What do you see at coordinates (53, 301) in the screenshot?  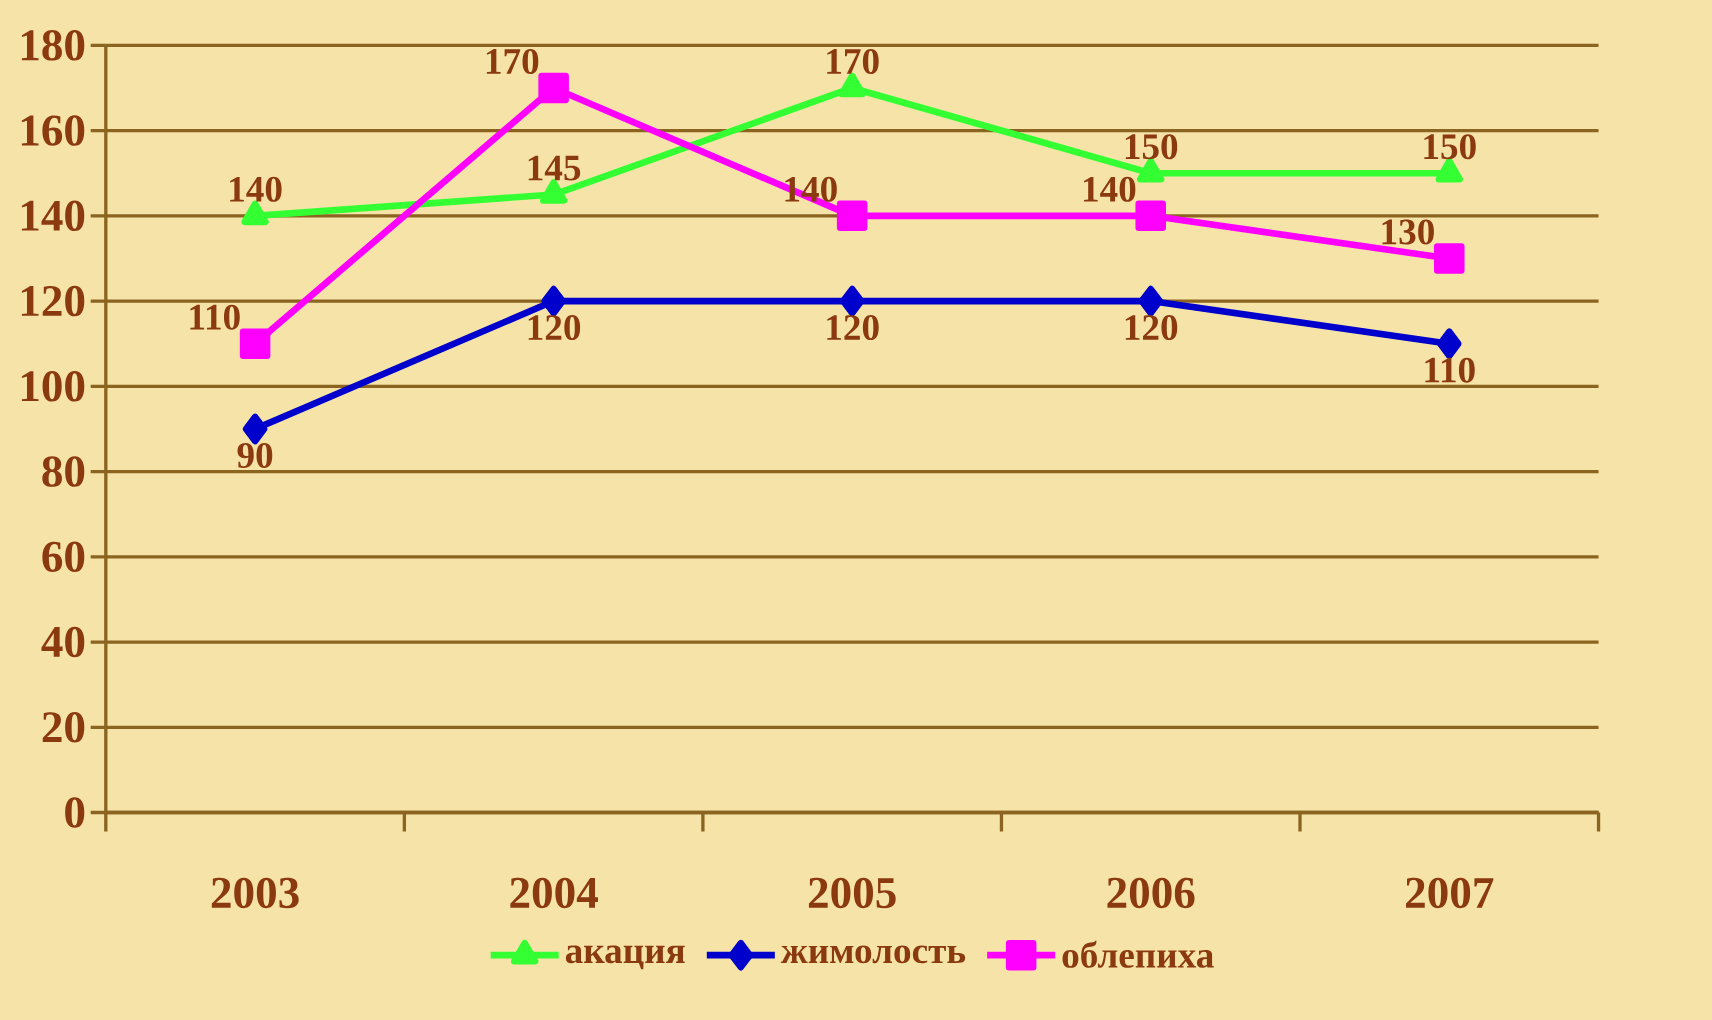 I see `y-tick-label: 120` at bounding box center [53, 301].